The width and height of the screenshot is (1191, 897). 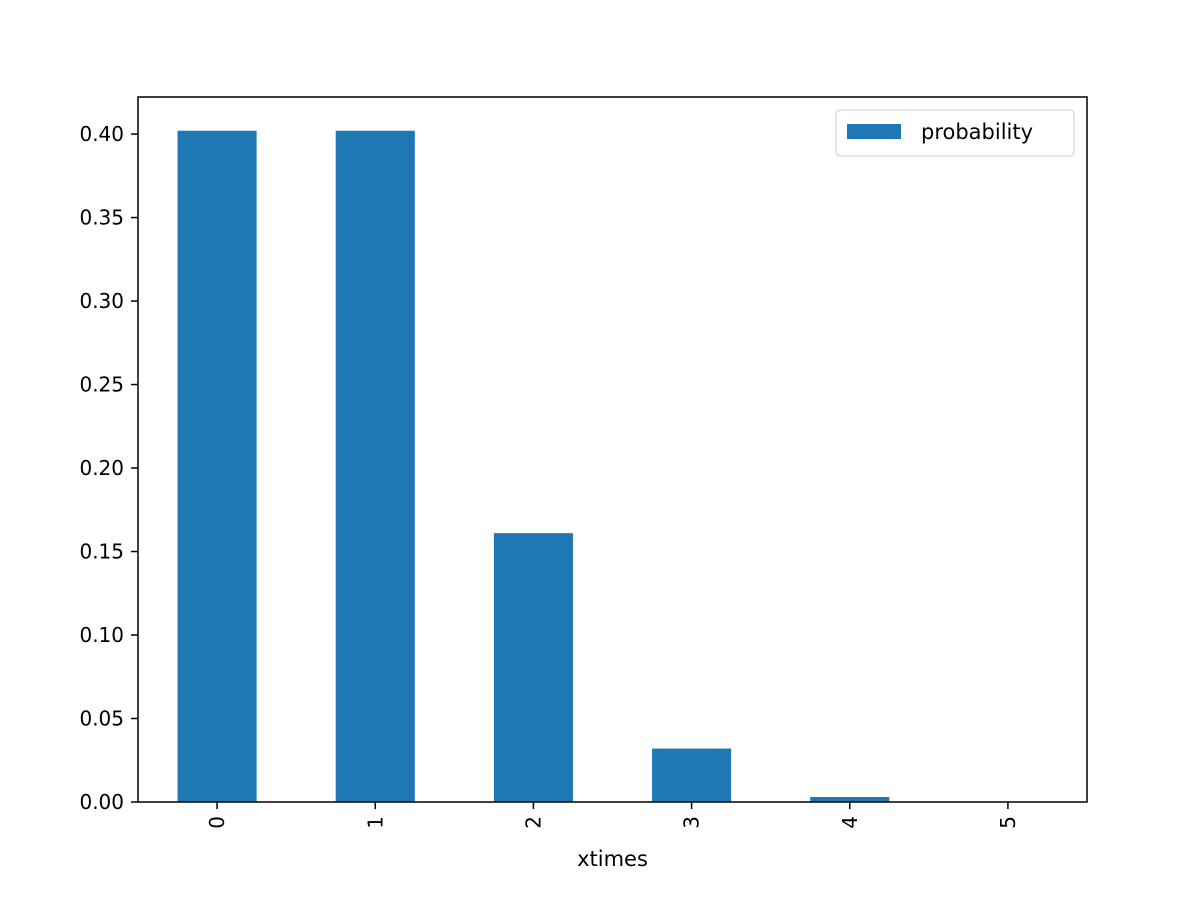 What do you see at coordinates (101, 802) in the screenshot?
I see `y-tick-label: 0.00` at bounding box center [101, 802].